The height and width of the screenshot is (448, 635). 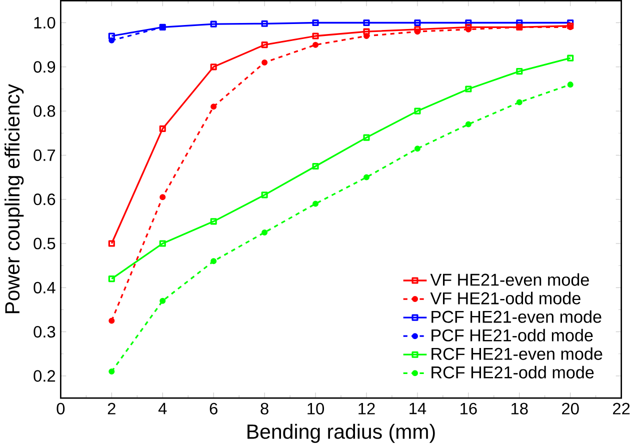 What do you see at coordinates (112, 409) in the screenshot?
I see `x-tick-label: 2` at bounding box center [112, 409].